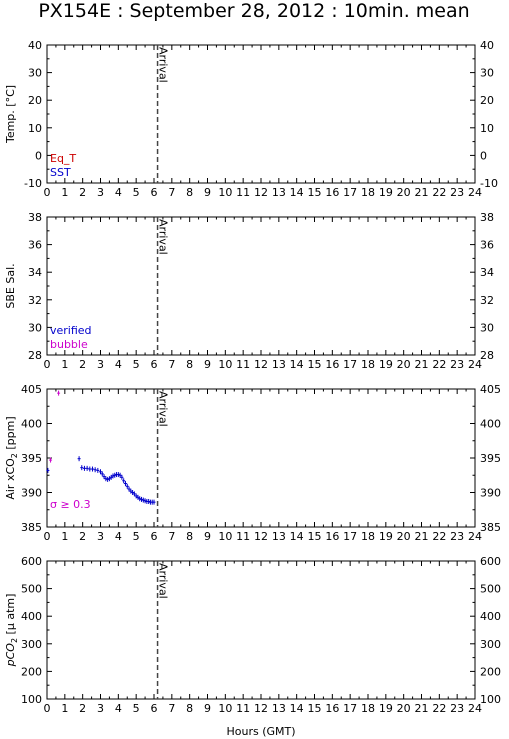 Image resolution: width=509 pixels, height=739 pixels. Describe the element at coordinates (10, 434) in the screenshot. I see `y-label-unit: [ppm]` at that location.